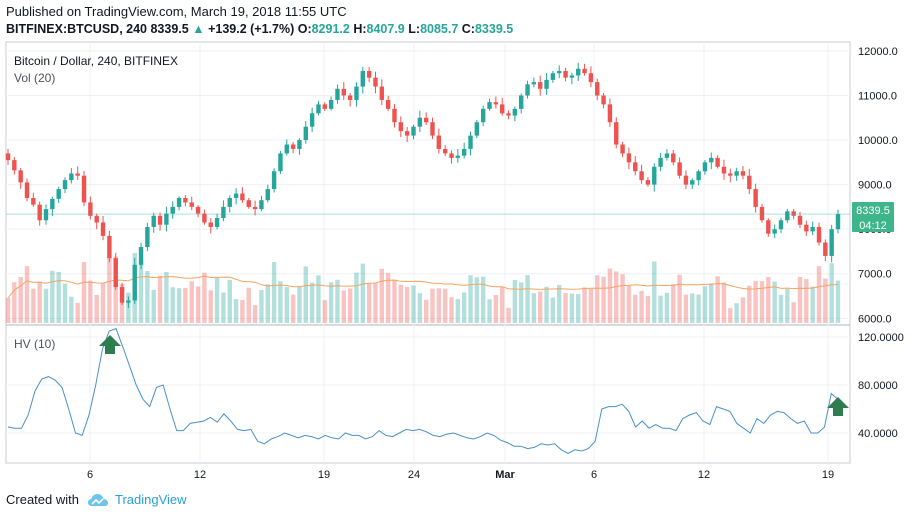 The image size is (914, 518). I want to click on price-badge: 8339.5 04:12, so click(873, 217).